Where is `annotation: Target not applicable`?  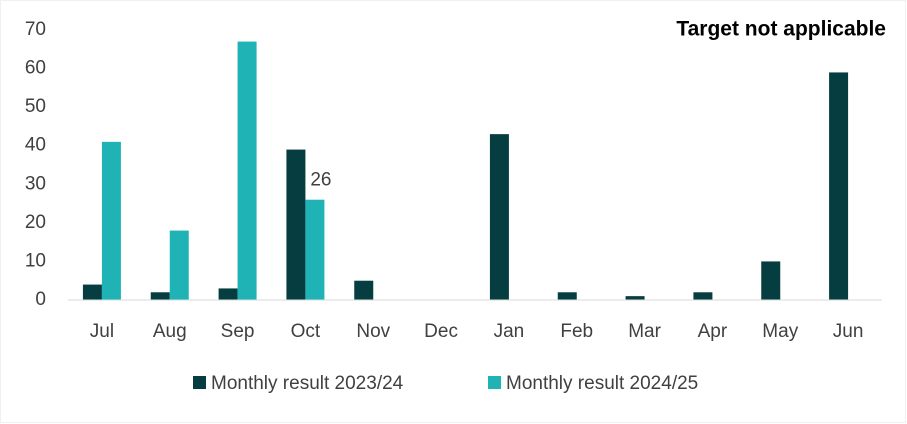
annotation: Target not applicable is located at coordinates (781, 29).